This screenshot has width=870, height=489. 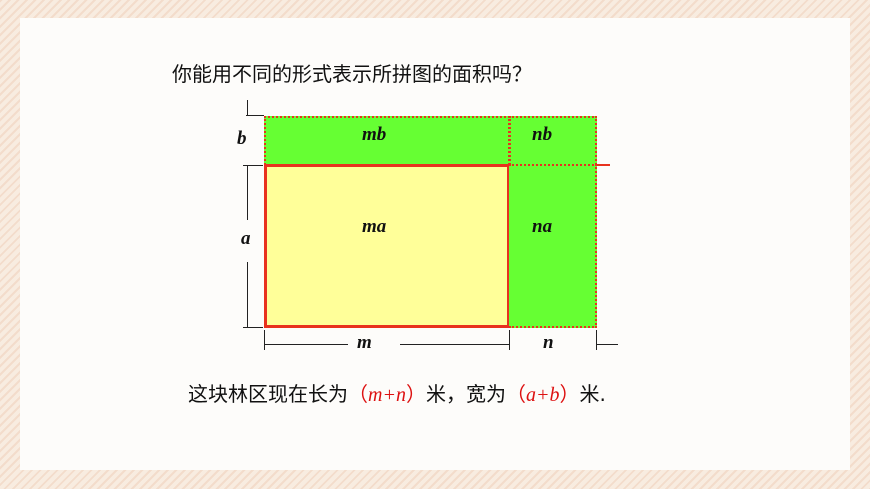 I want to click on label-na: na, so click(x=542, y=226).